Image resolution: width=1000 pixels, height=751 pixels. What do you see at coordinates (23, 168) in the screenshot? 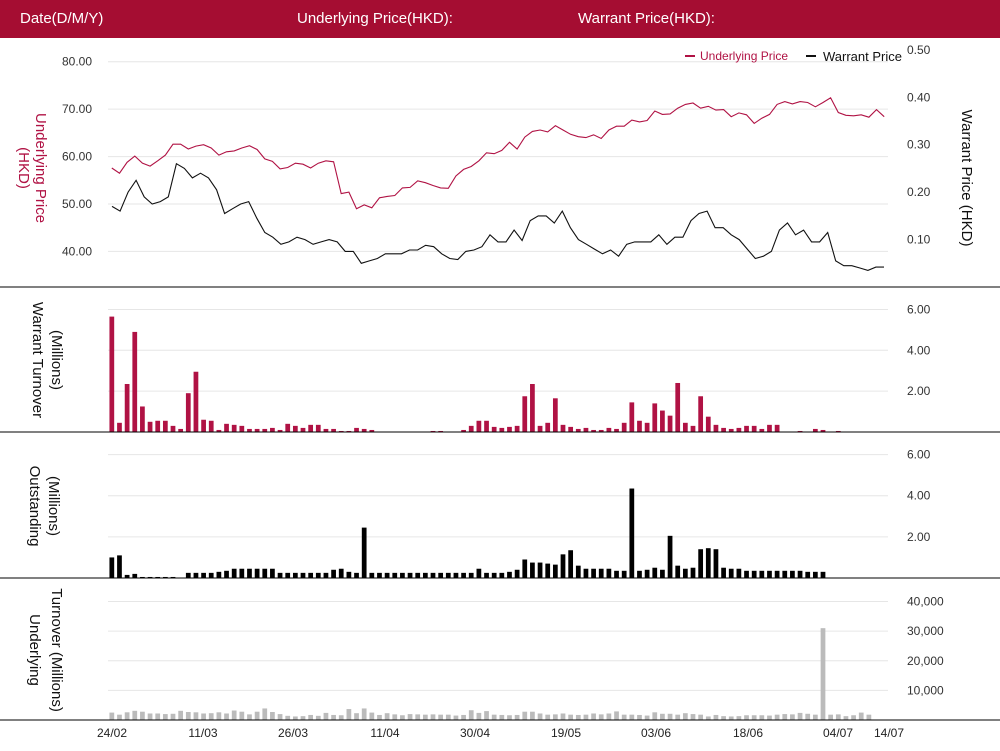
I see `axis-title-line: (HKD)` at bounding box center [23, 168].